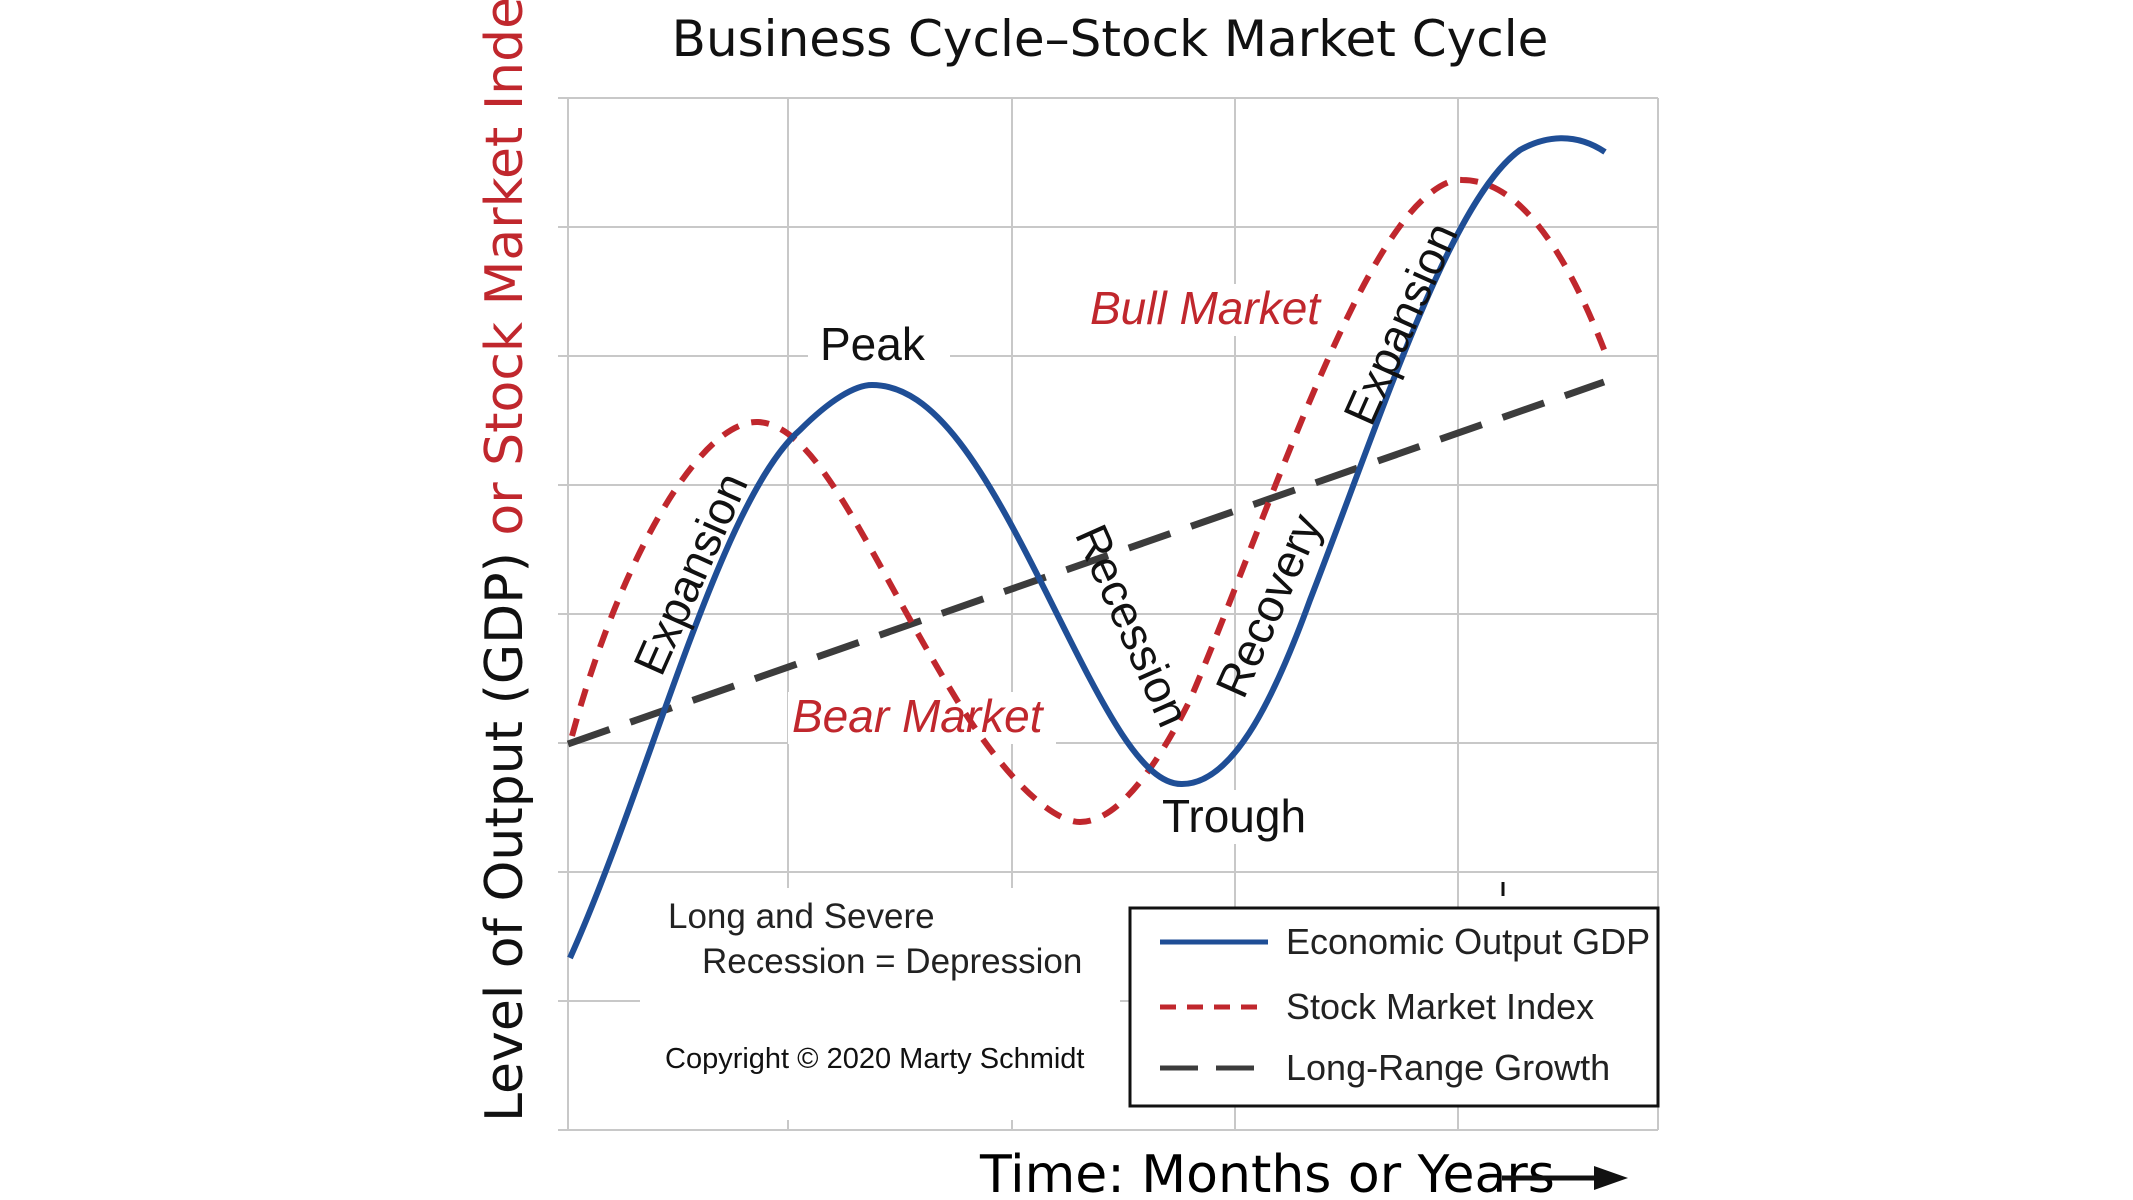  What do you see at coordinates (690, 573) in the screenshot?
I see `expansion-label-1: Expansion` at bounding box center [690, 573].